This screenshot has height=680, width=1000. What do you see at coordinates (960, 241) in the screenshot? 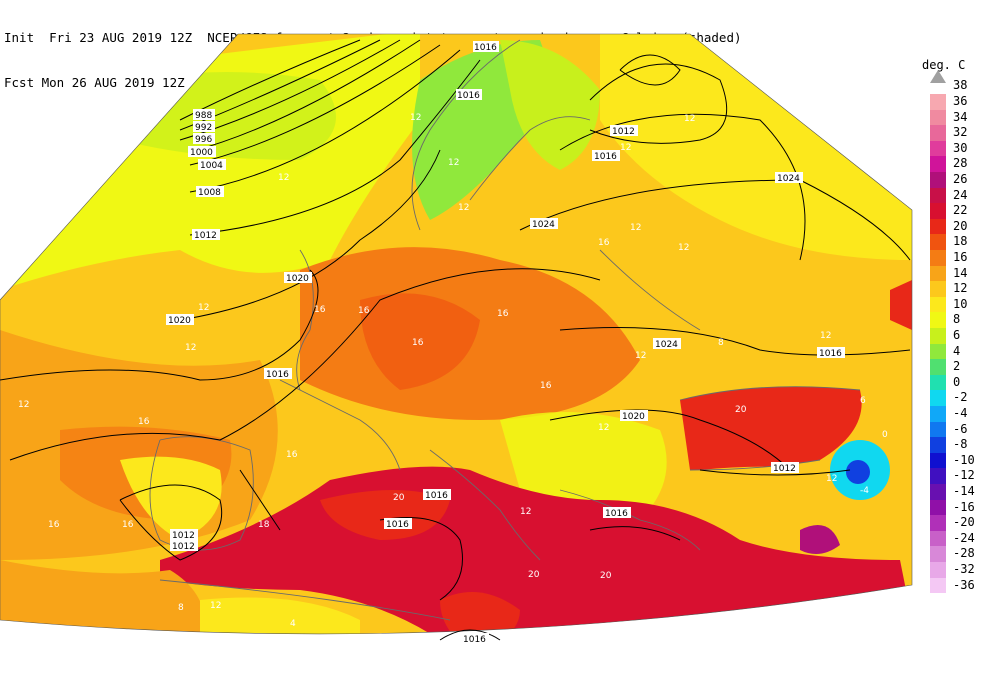
I see `legend-label: 18` at bounding box center [960, 241].